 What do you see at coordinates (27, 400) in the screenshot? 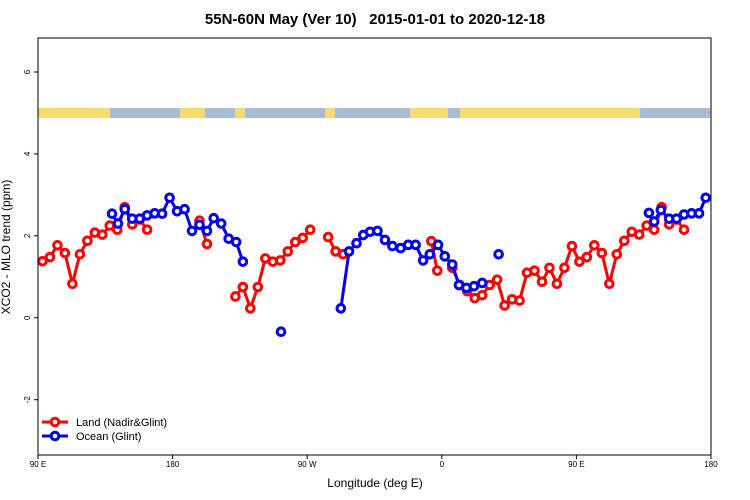
I see `y-tick-label: -2` at bounding box center [27, 400].